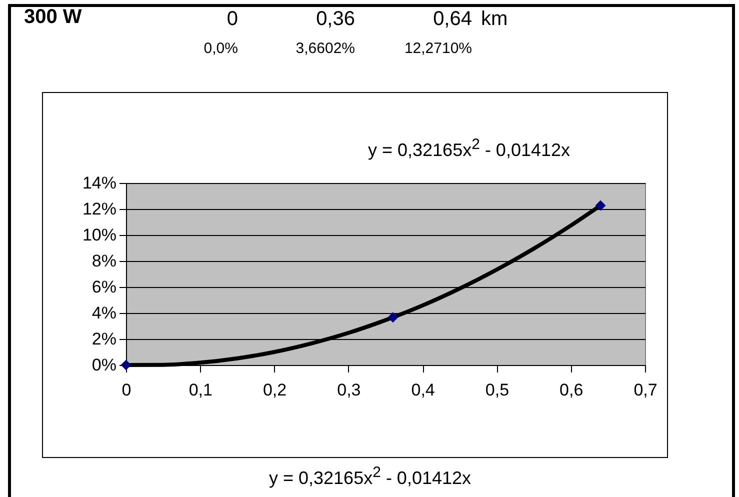  Describe the element at coordinates (99, 235) in the screenshot. I see `y-tick-label: 10%` at that location.